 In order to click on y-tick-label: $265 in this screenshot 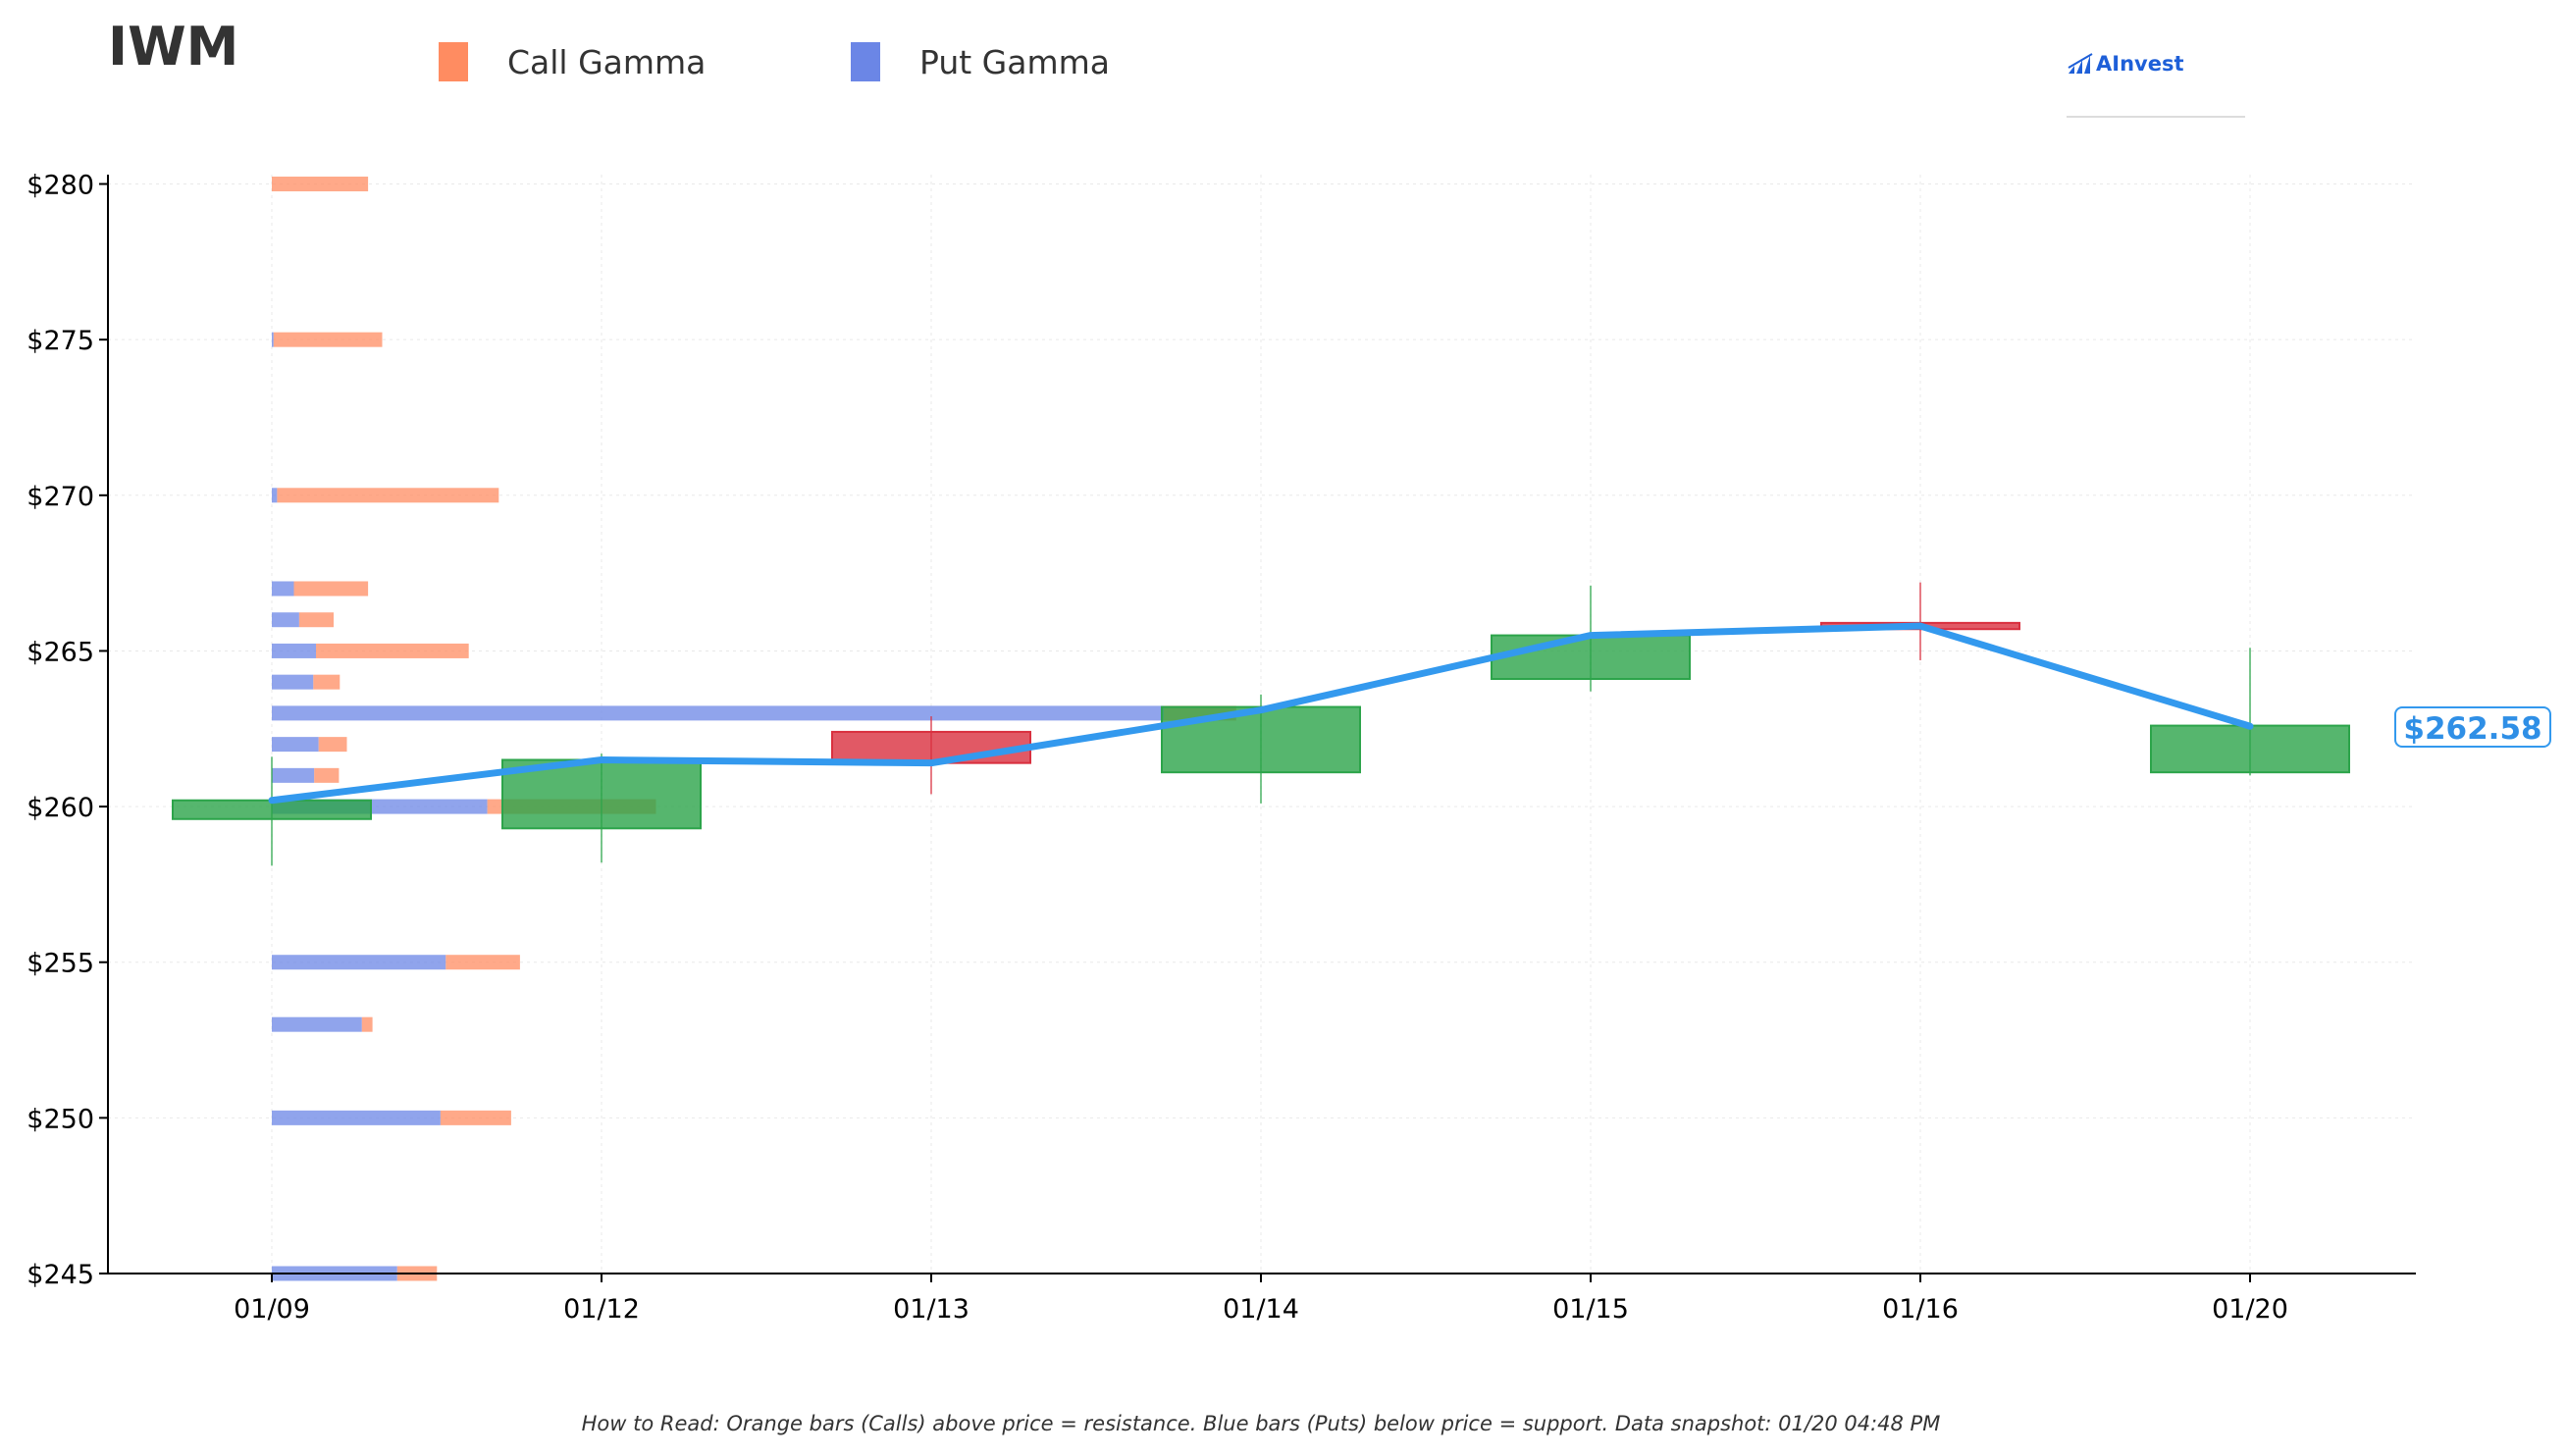, I will do `click(60, 652)`.